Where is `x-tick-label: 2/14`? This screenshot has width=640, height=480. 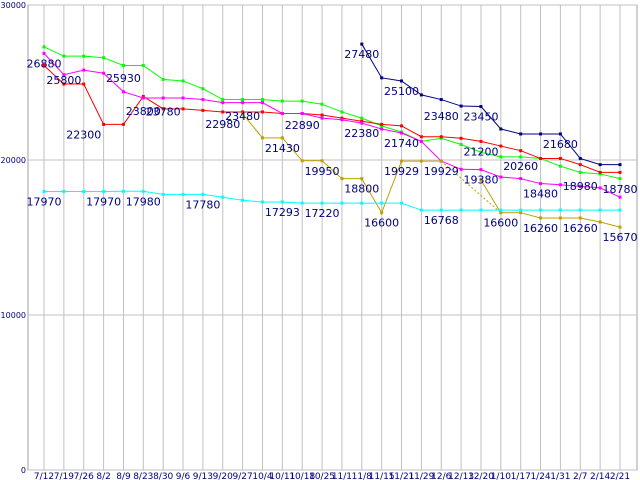 x-tick-label: 2/14 is located at coordinates (600, 476).